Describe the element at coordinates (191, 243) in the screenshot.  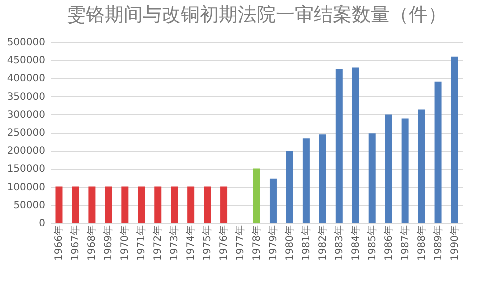
I see `x-tick-label: 1974年` at that location.